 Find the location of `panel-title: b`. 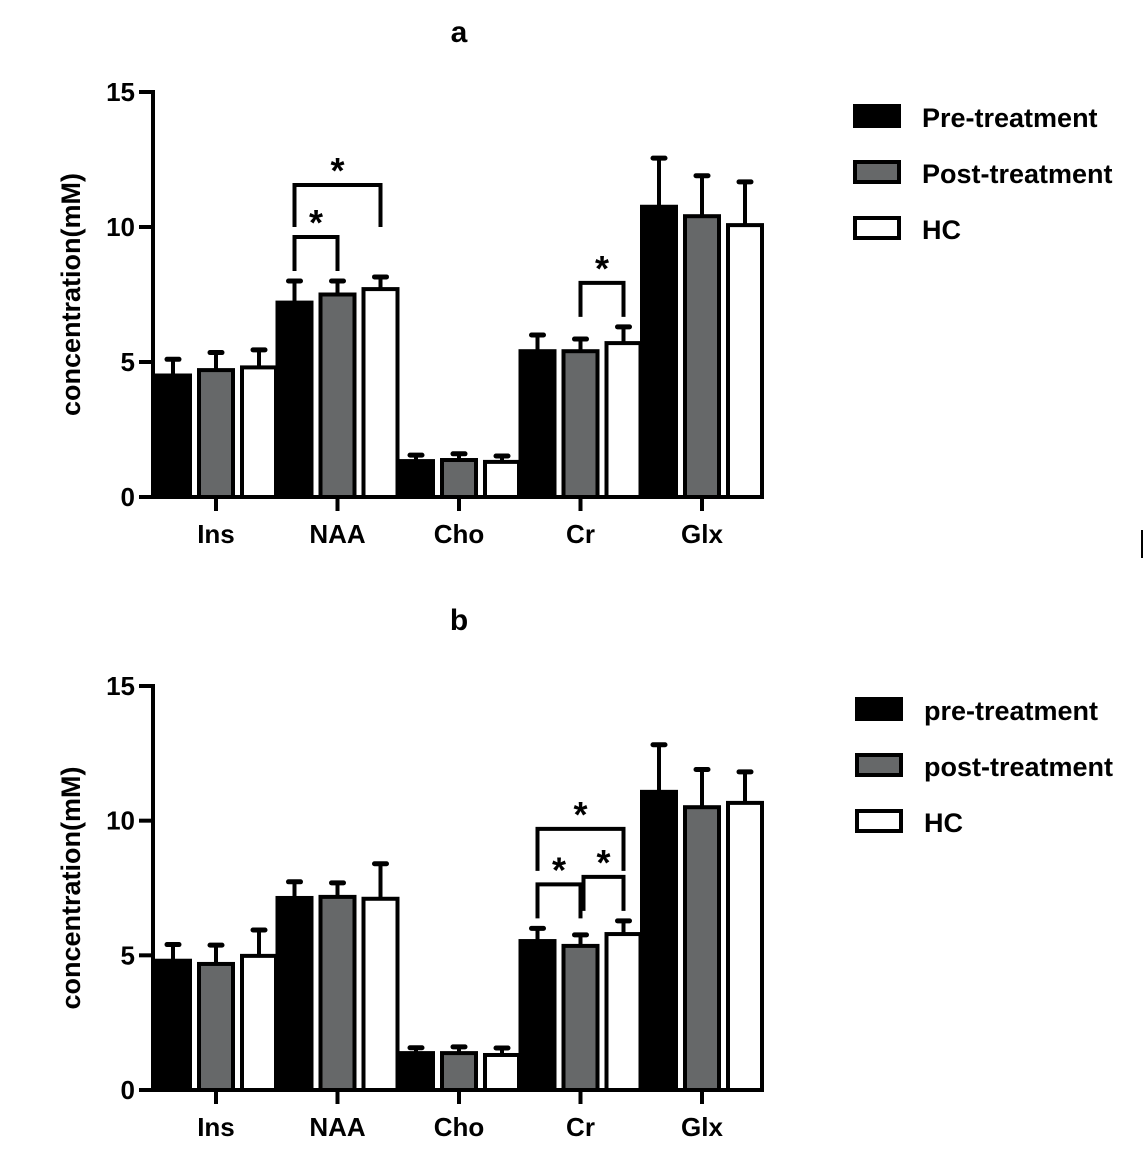

panel-title: b is located at coordinates (459, 620).